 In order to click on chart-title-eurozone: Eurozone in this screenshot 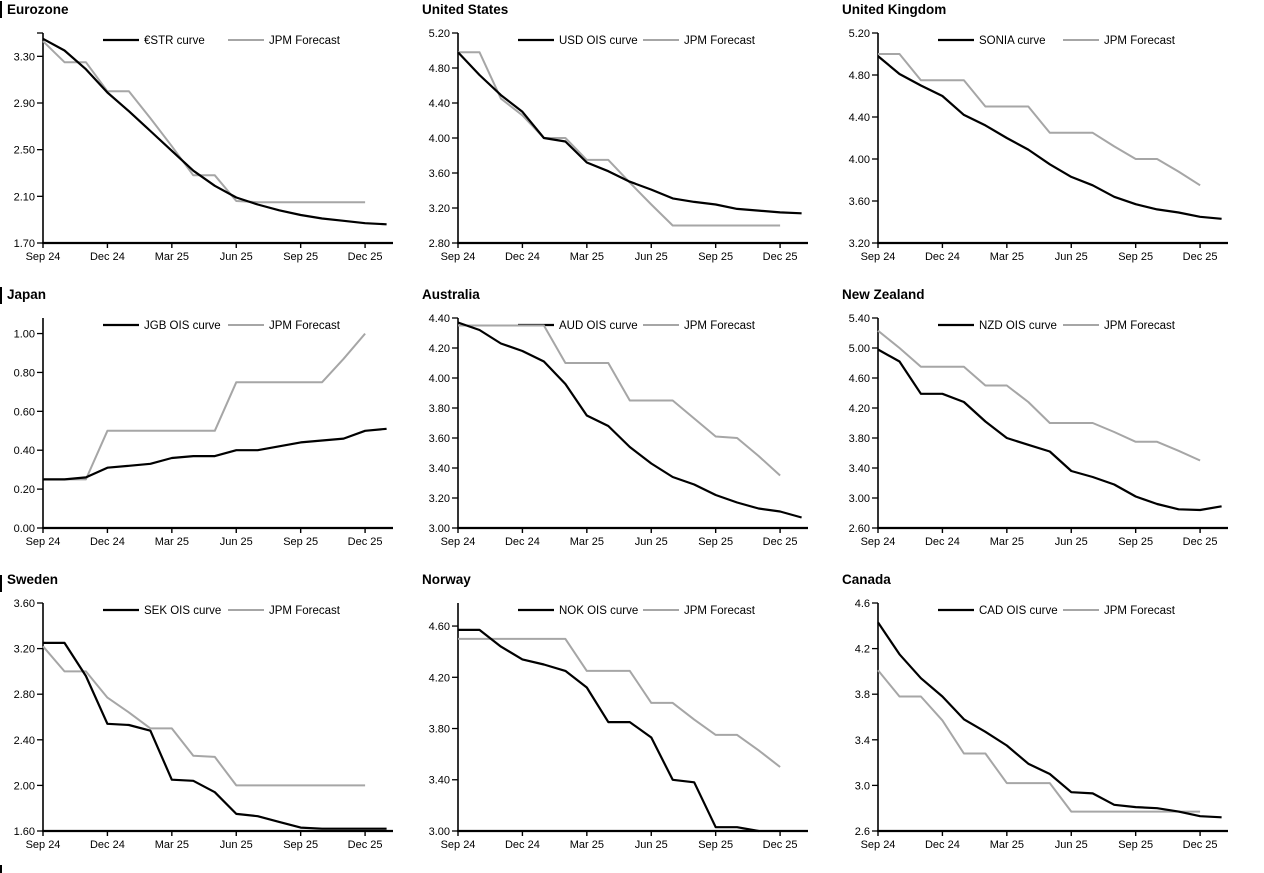, I will do `click(38, 9)`.